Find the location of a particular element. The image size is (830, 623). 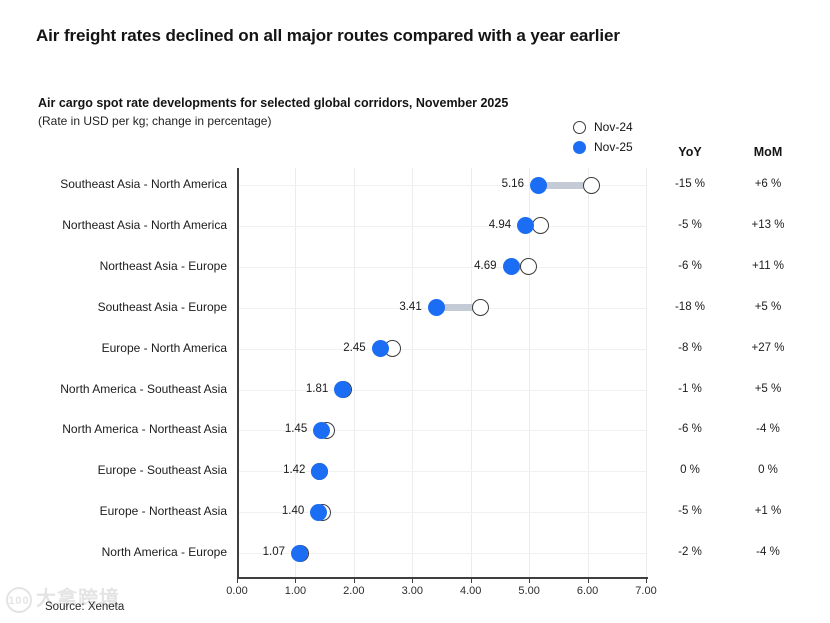

route-label: North America - Europe is located at coordinates (164, 552).